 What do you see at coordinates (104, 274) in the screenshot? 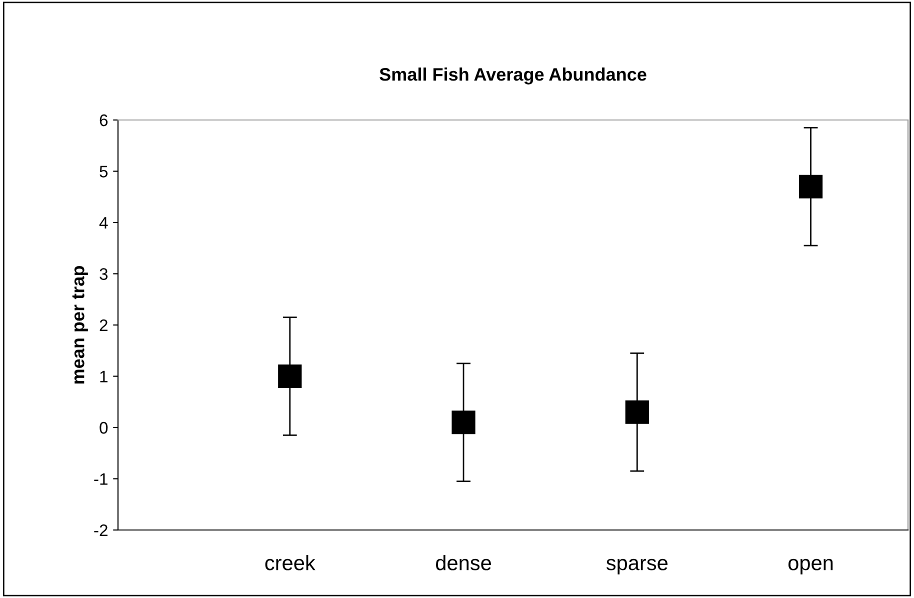
I see `y-tick-label: 3` at bounding box center [104, 274].